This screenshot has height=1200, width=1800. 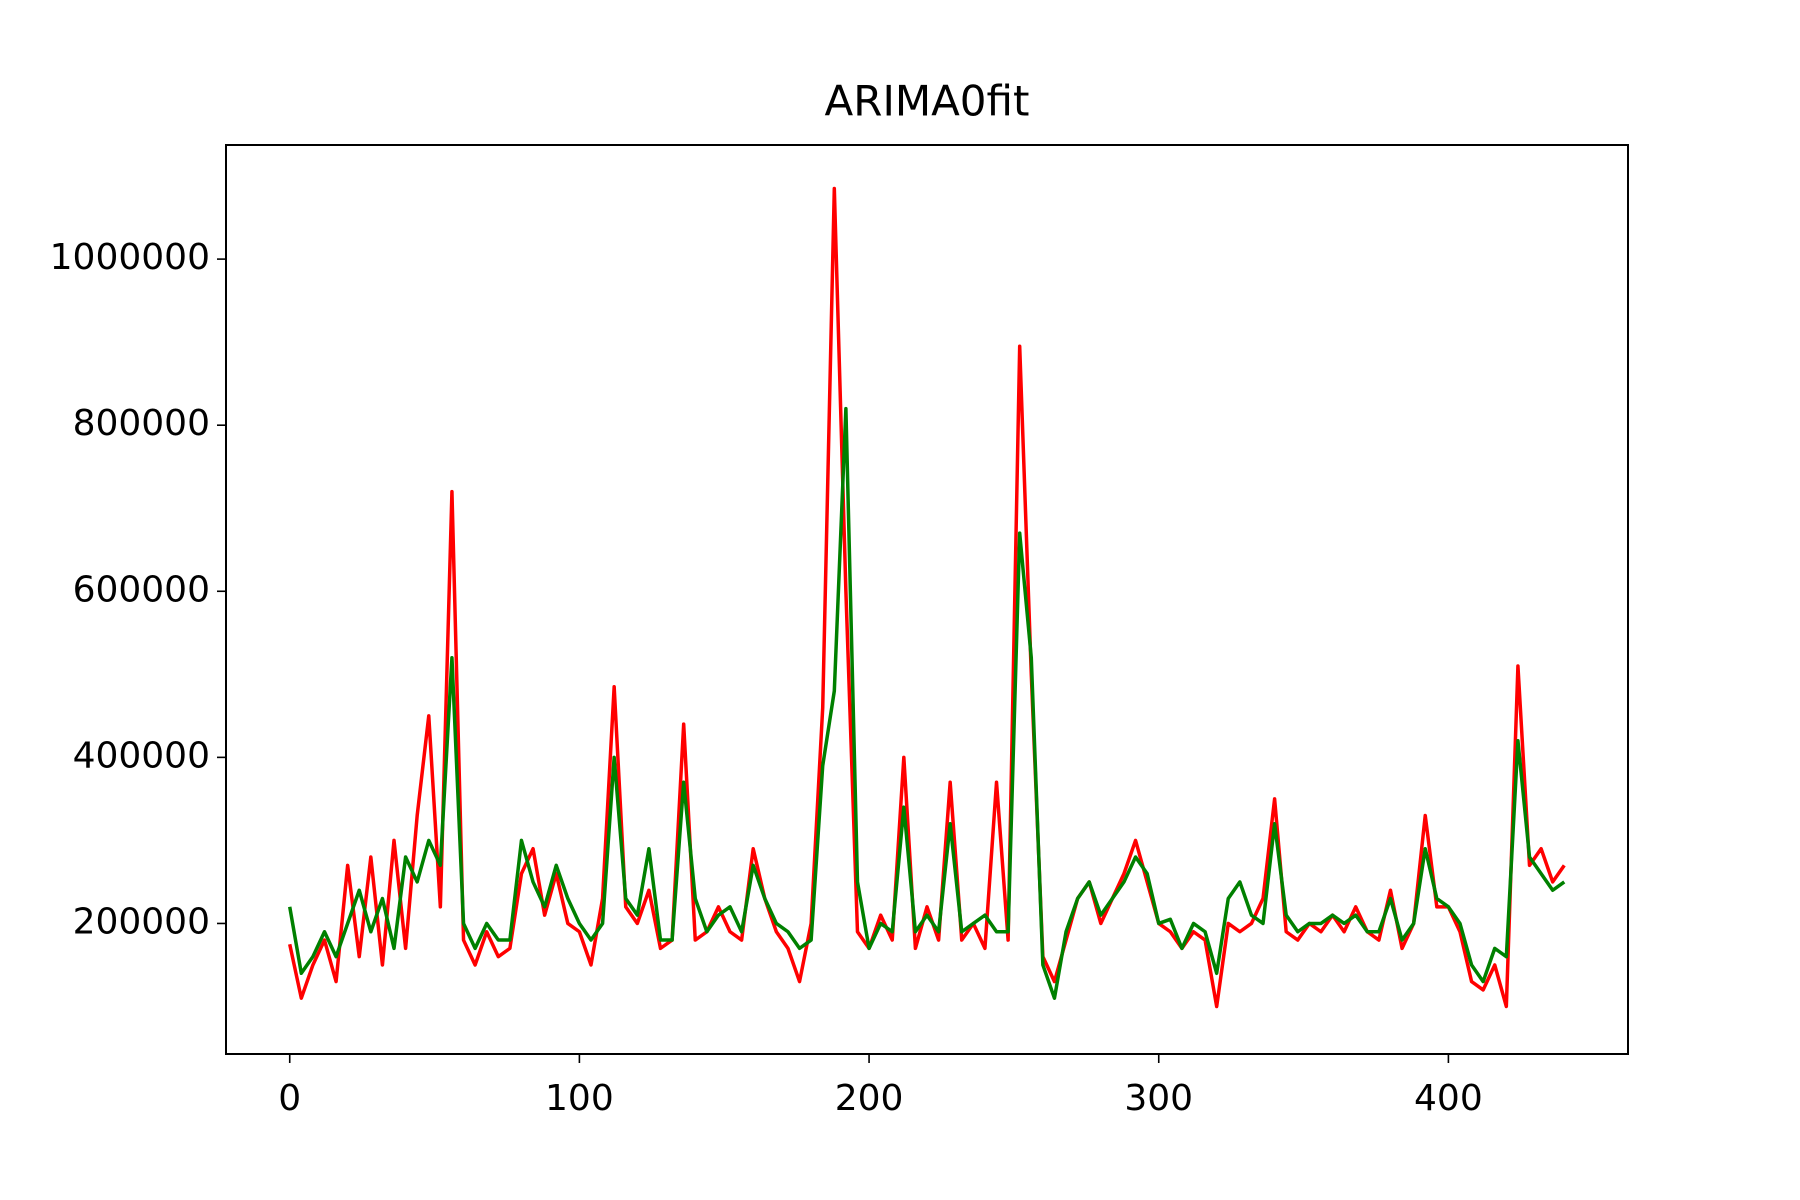 What do you see at coordinates (141, 589) in the screenshot?
I see `y-tick-label: 600000` at bounding box center [141, 589].